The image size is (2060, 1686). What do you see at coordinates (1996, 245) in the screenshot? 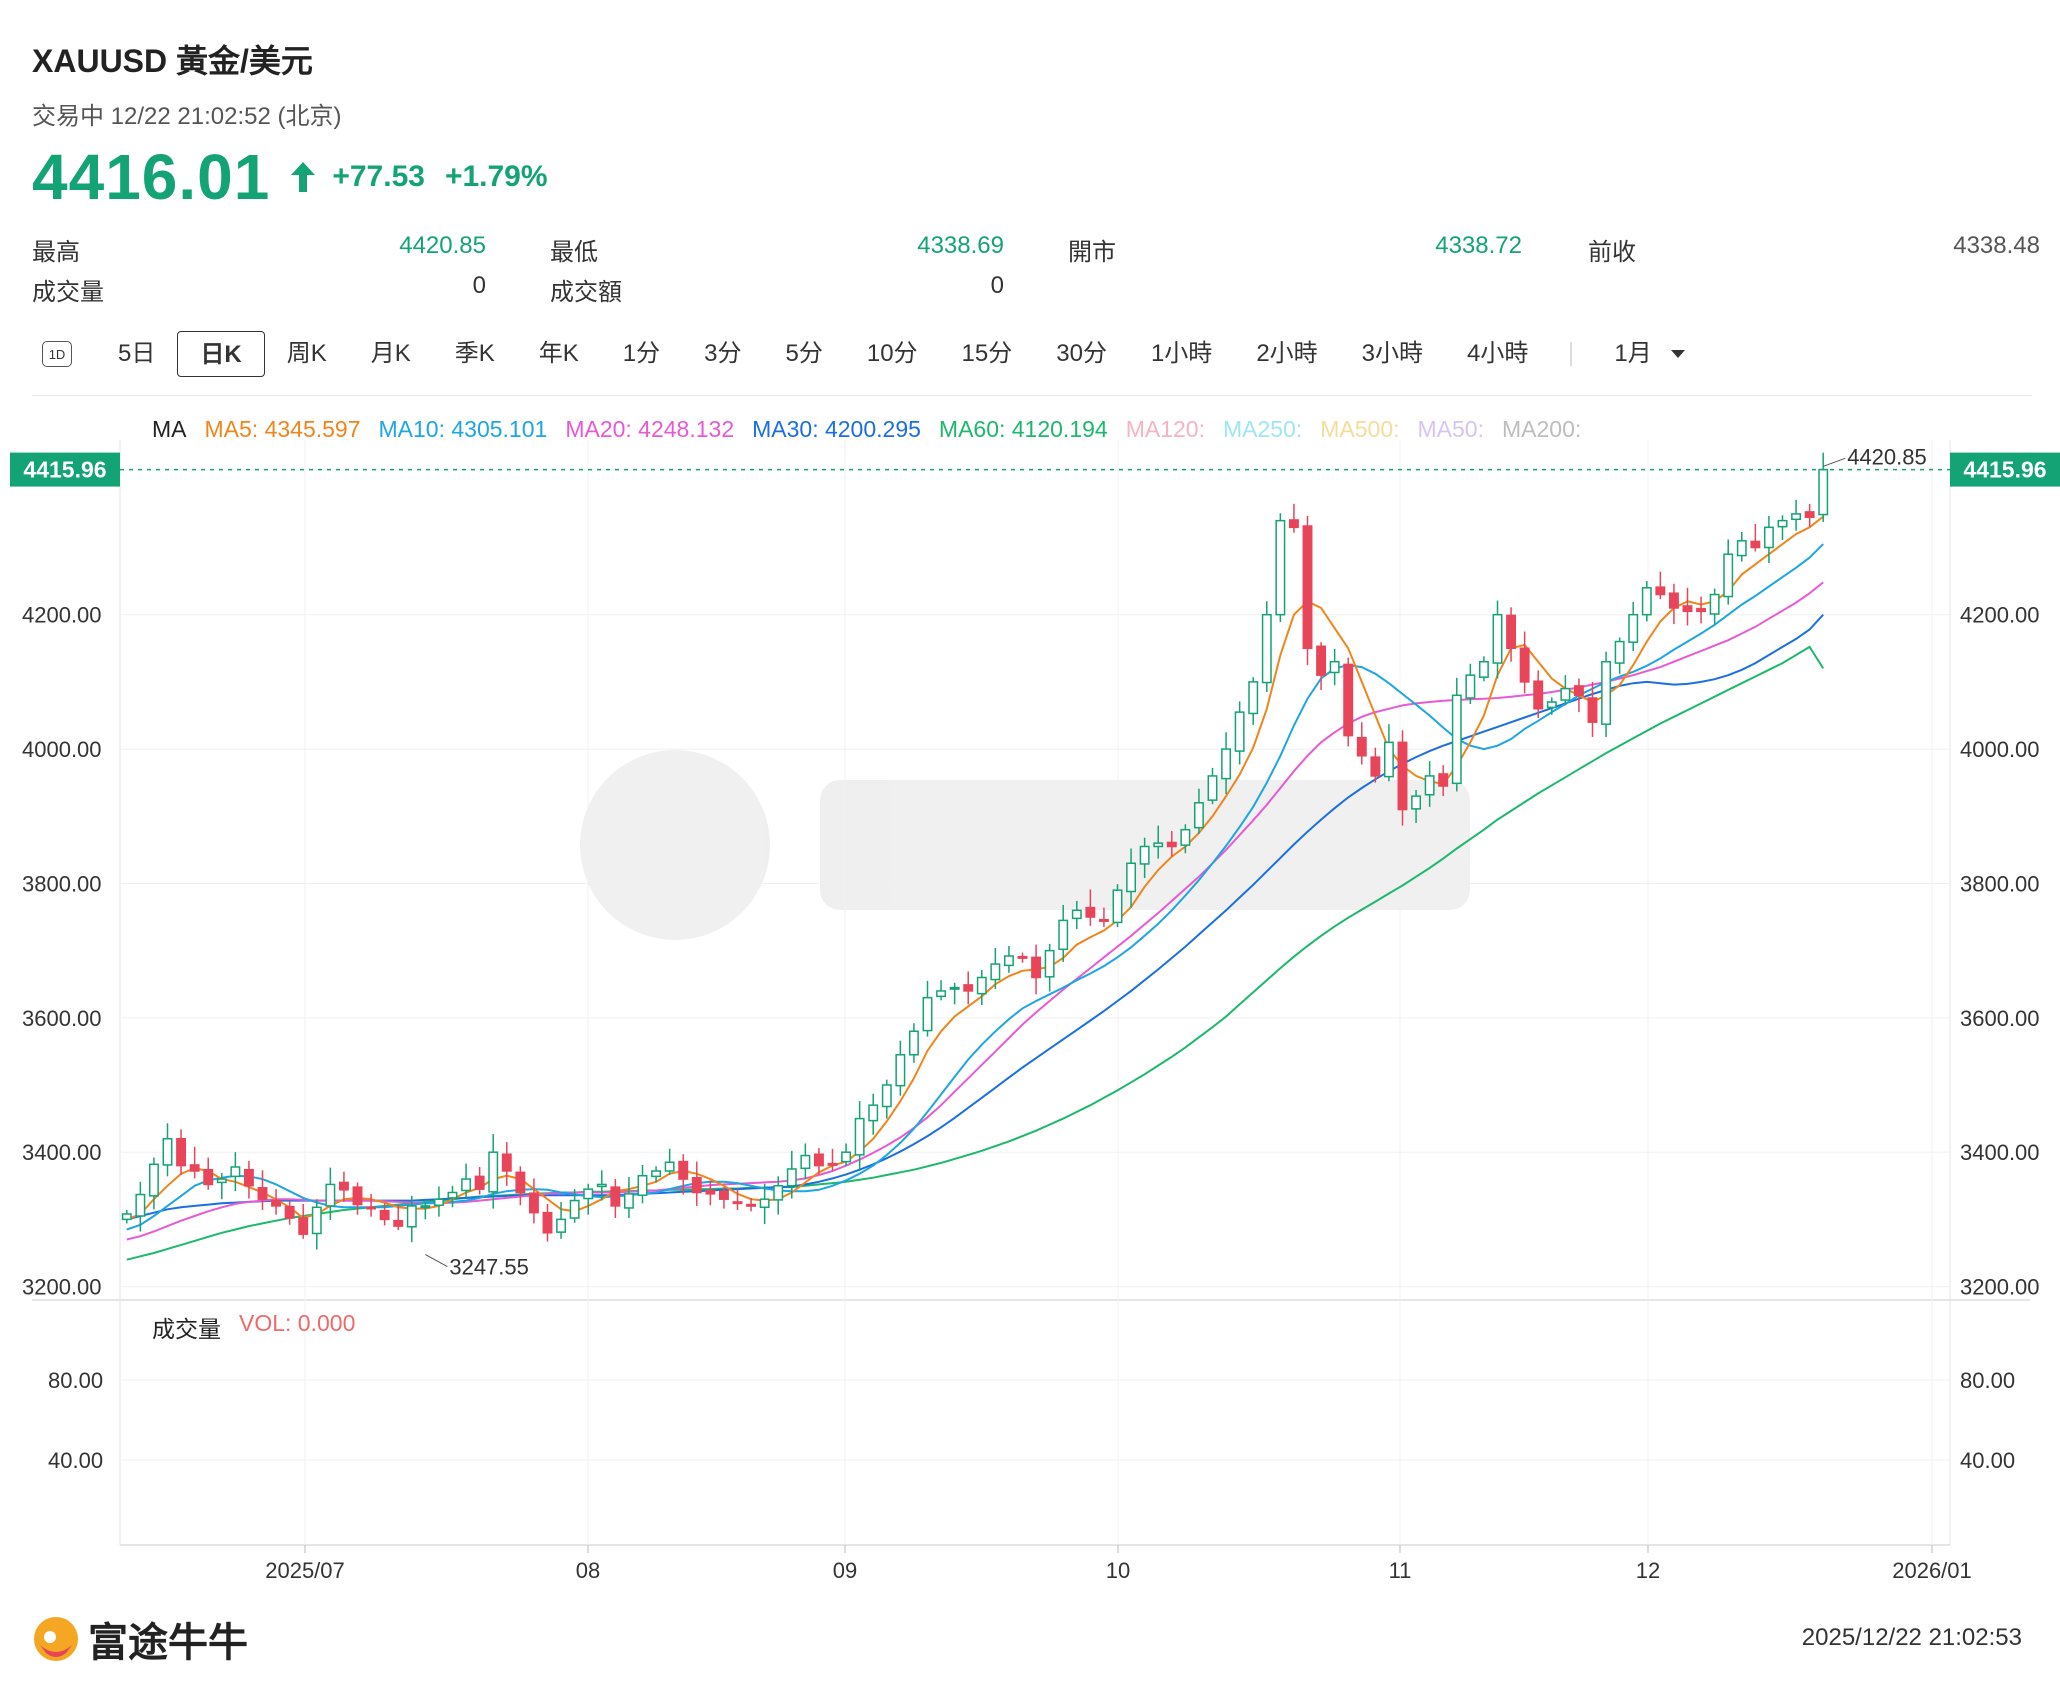
I see `prev-close-value: 4338.48` at bounding box center [1996, 245].